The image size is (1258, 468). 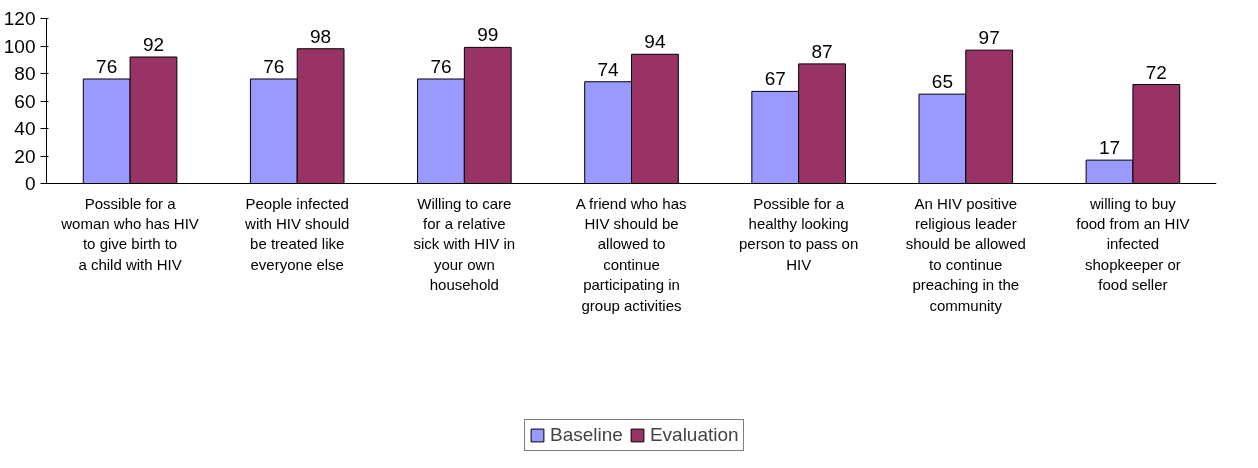 I want to click on data-label: 65, so click(x=942, y=82).